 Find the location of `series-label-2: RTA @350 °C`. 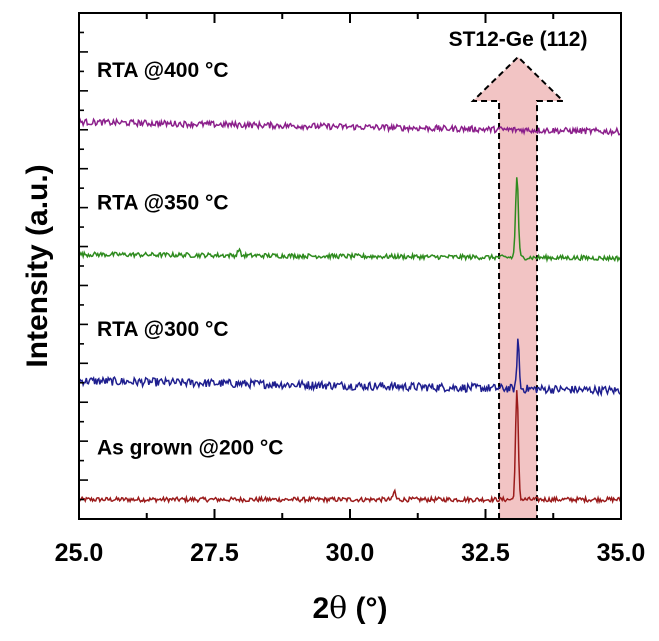

series-label-2: RTA @350 °C is located at coordinates (163, 202).